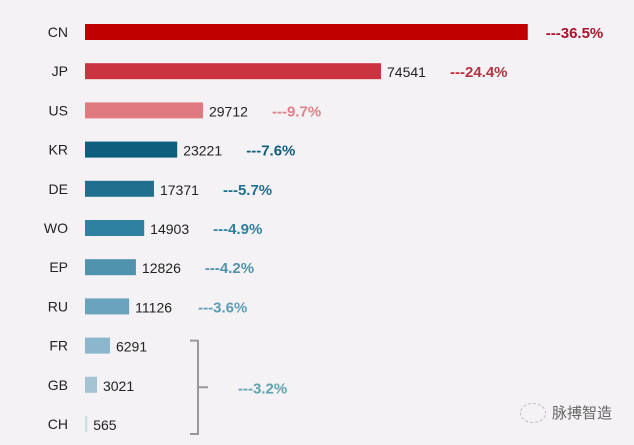  Describe the element at coordinates (58, 267) in the screenshot. I see `category-label: EP` at that location.